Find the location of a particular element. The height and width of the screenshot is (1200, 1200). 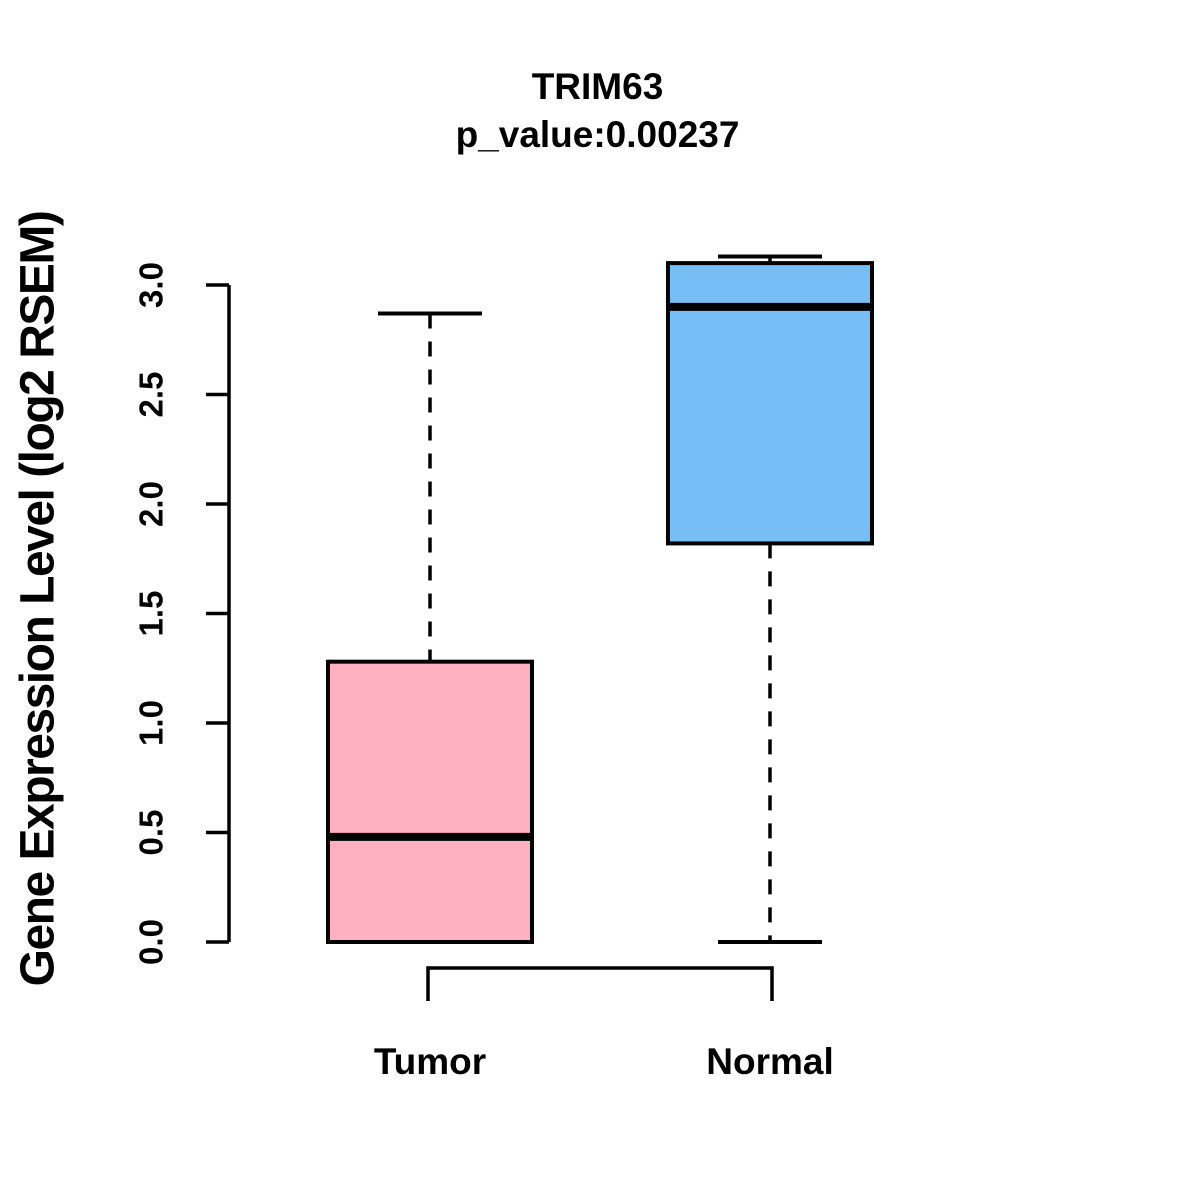

y-tick-label: 1.0 is located at coordinates (151, 723).